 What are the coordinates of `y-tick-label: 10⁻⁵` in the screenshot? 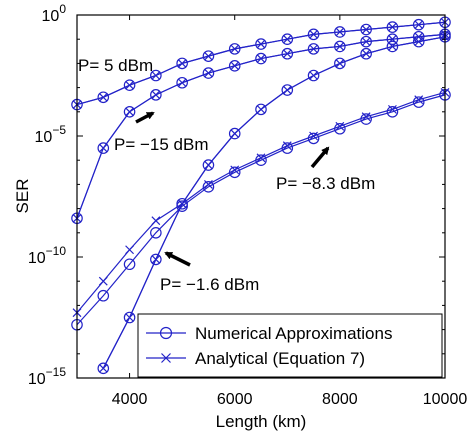 It's located at (51, 134).